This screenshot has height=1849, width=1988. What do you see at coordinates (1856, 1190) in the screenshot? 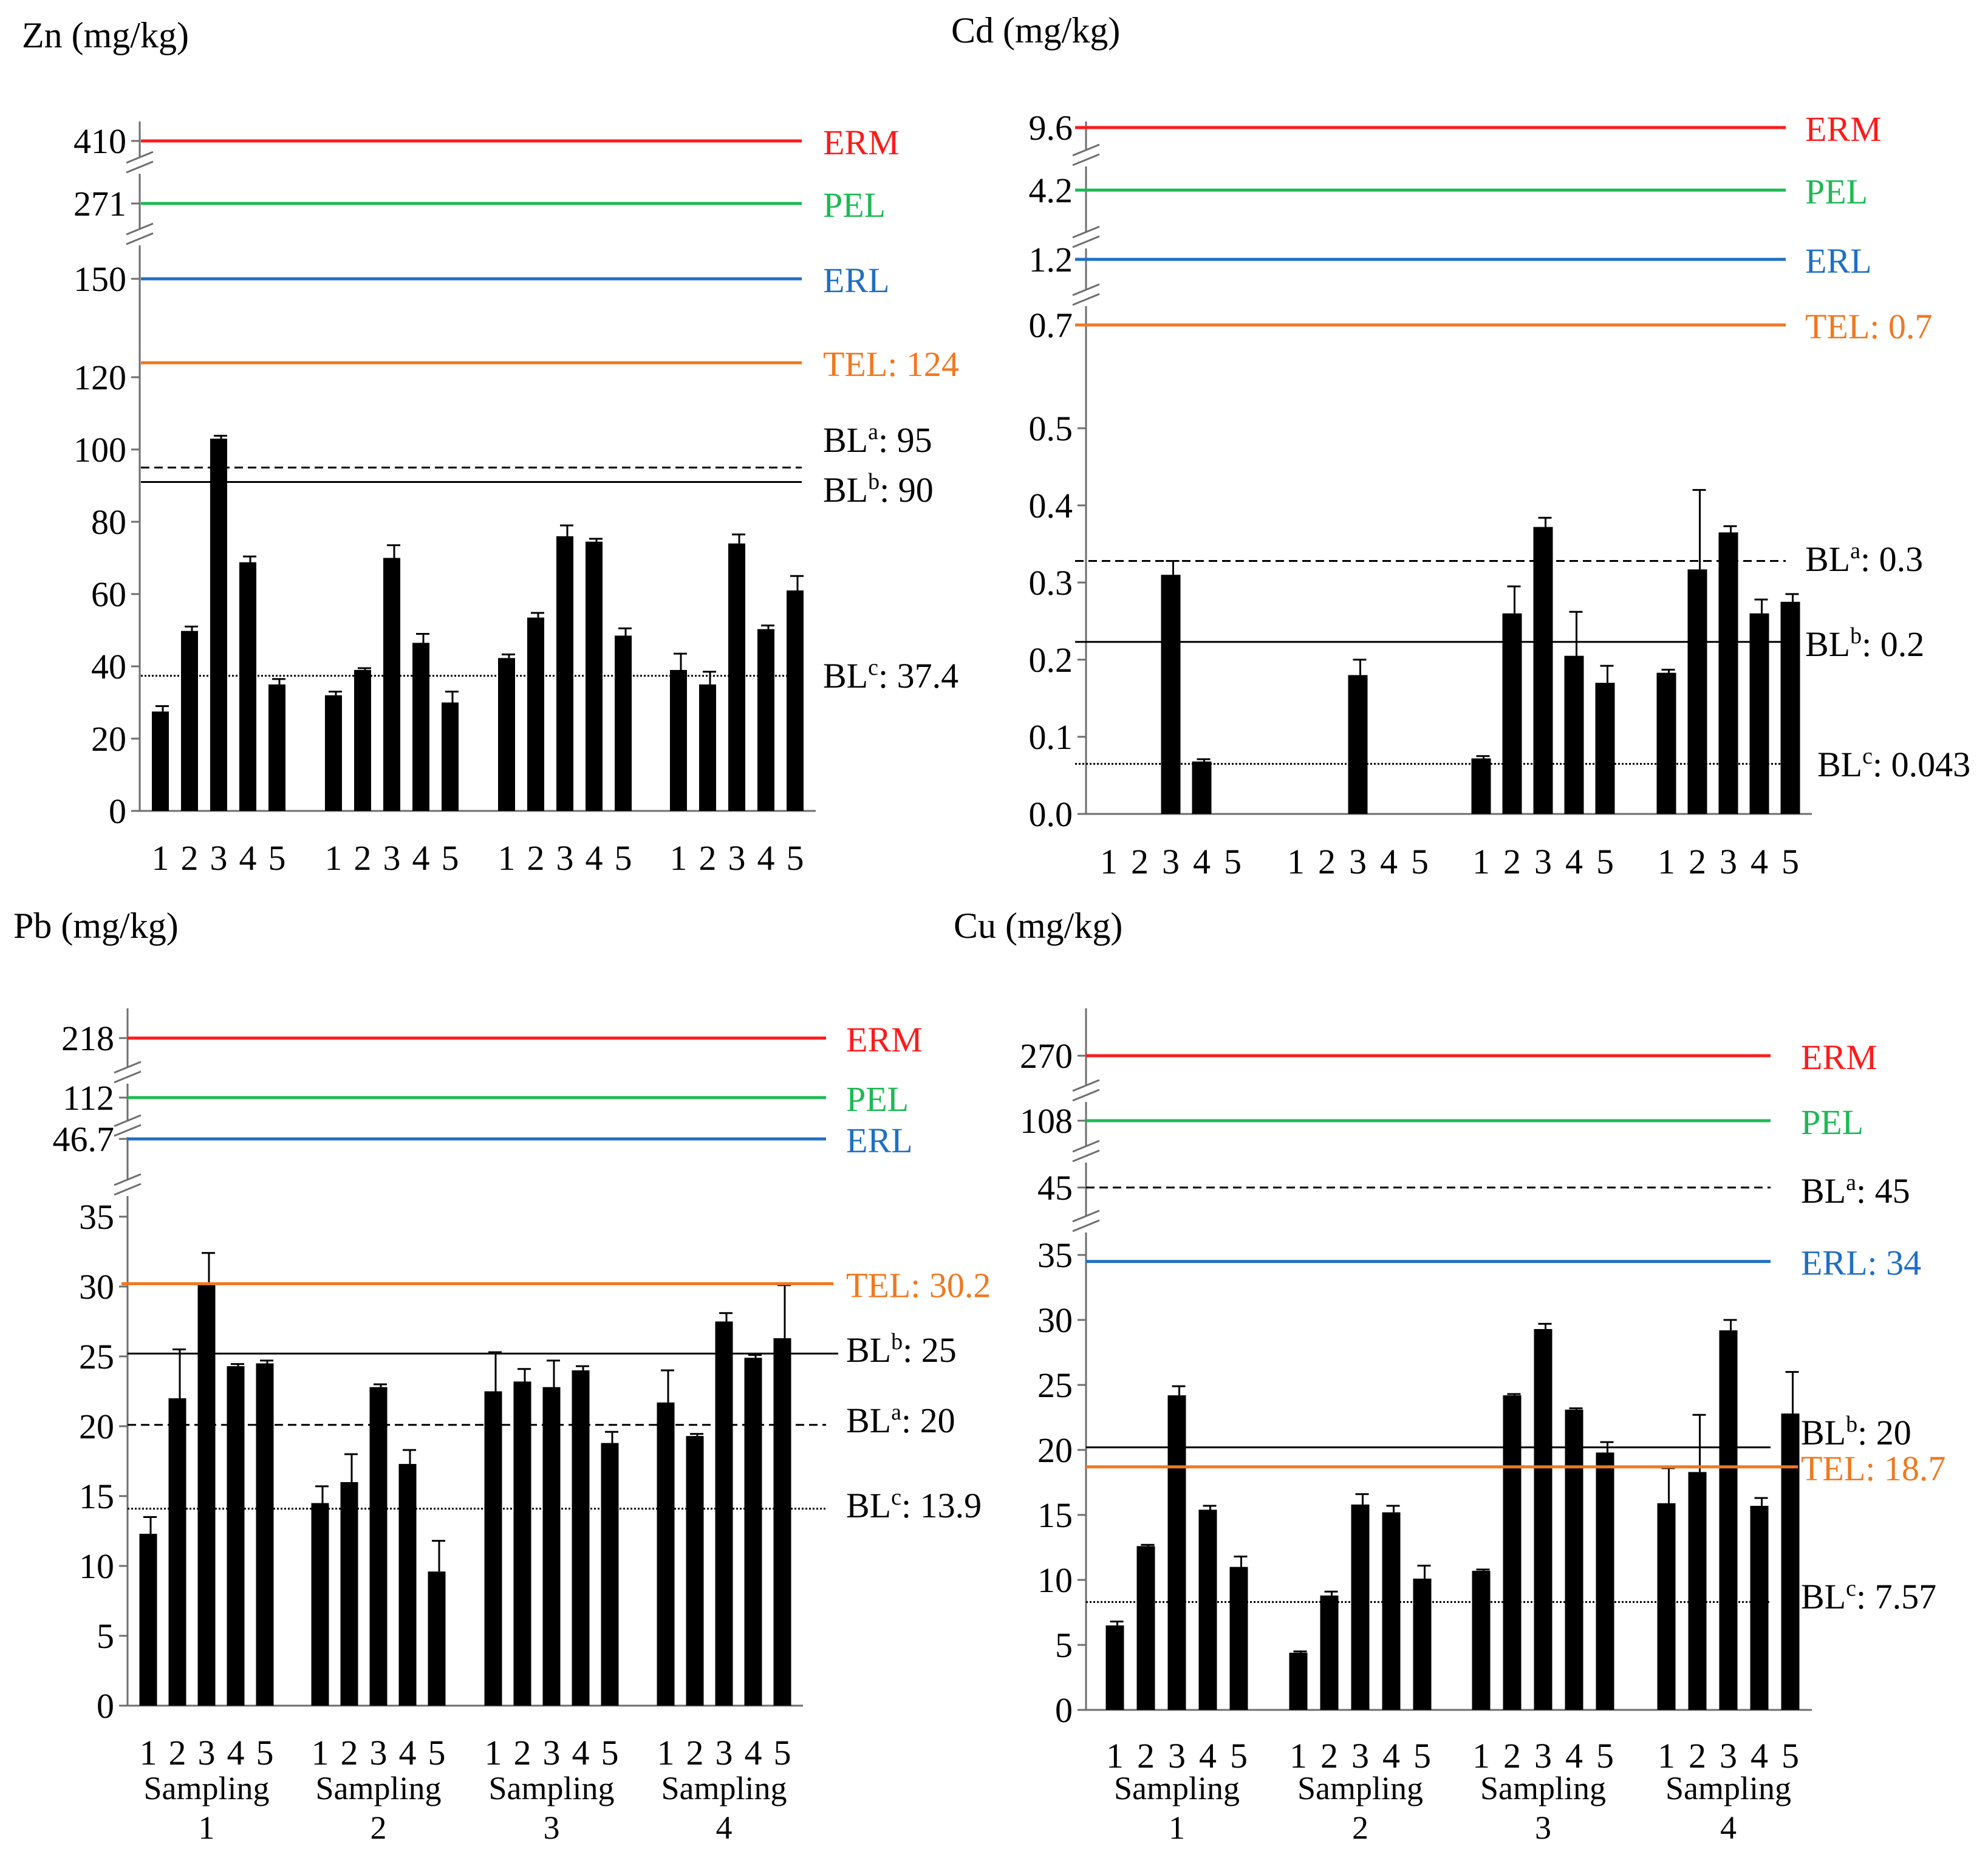
I see `cu-baseline-label-bla: BLa: 45` at bounding box center [1856, 1190].